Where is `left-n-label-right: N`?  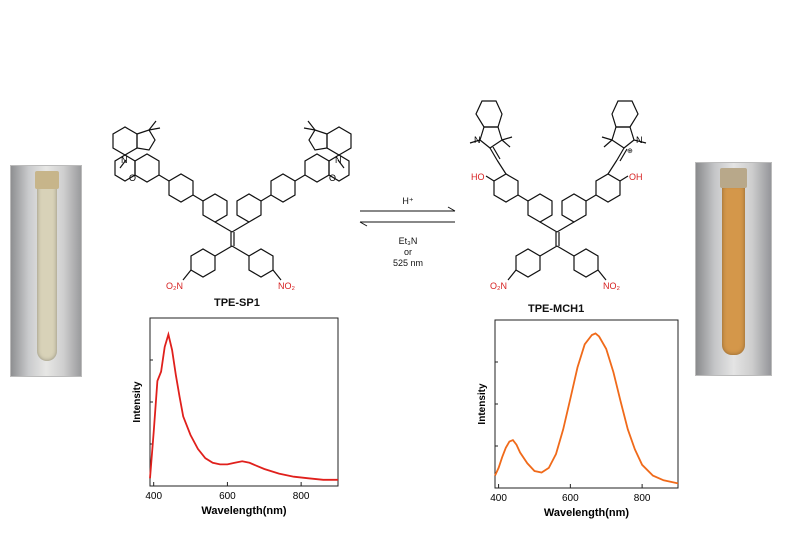 left-n-label-right: N is located at coordinates (338, 160).